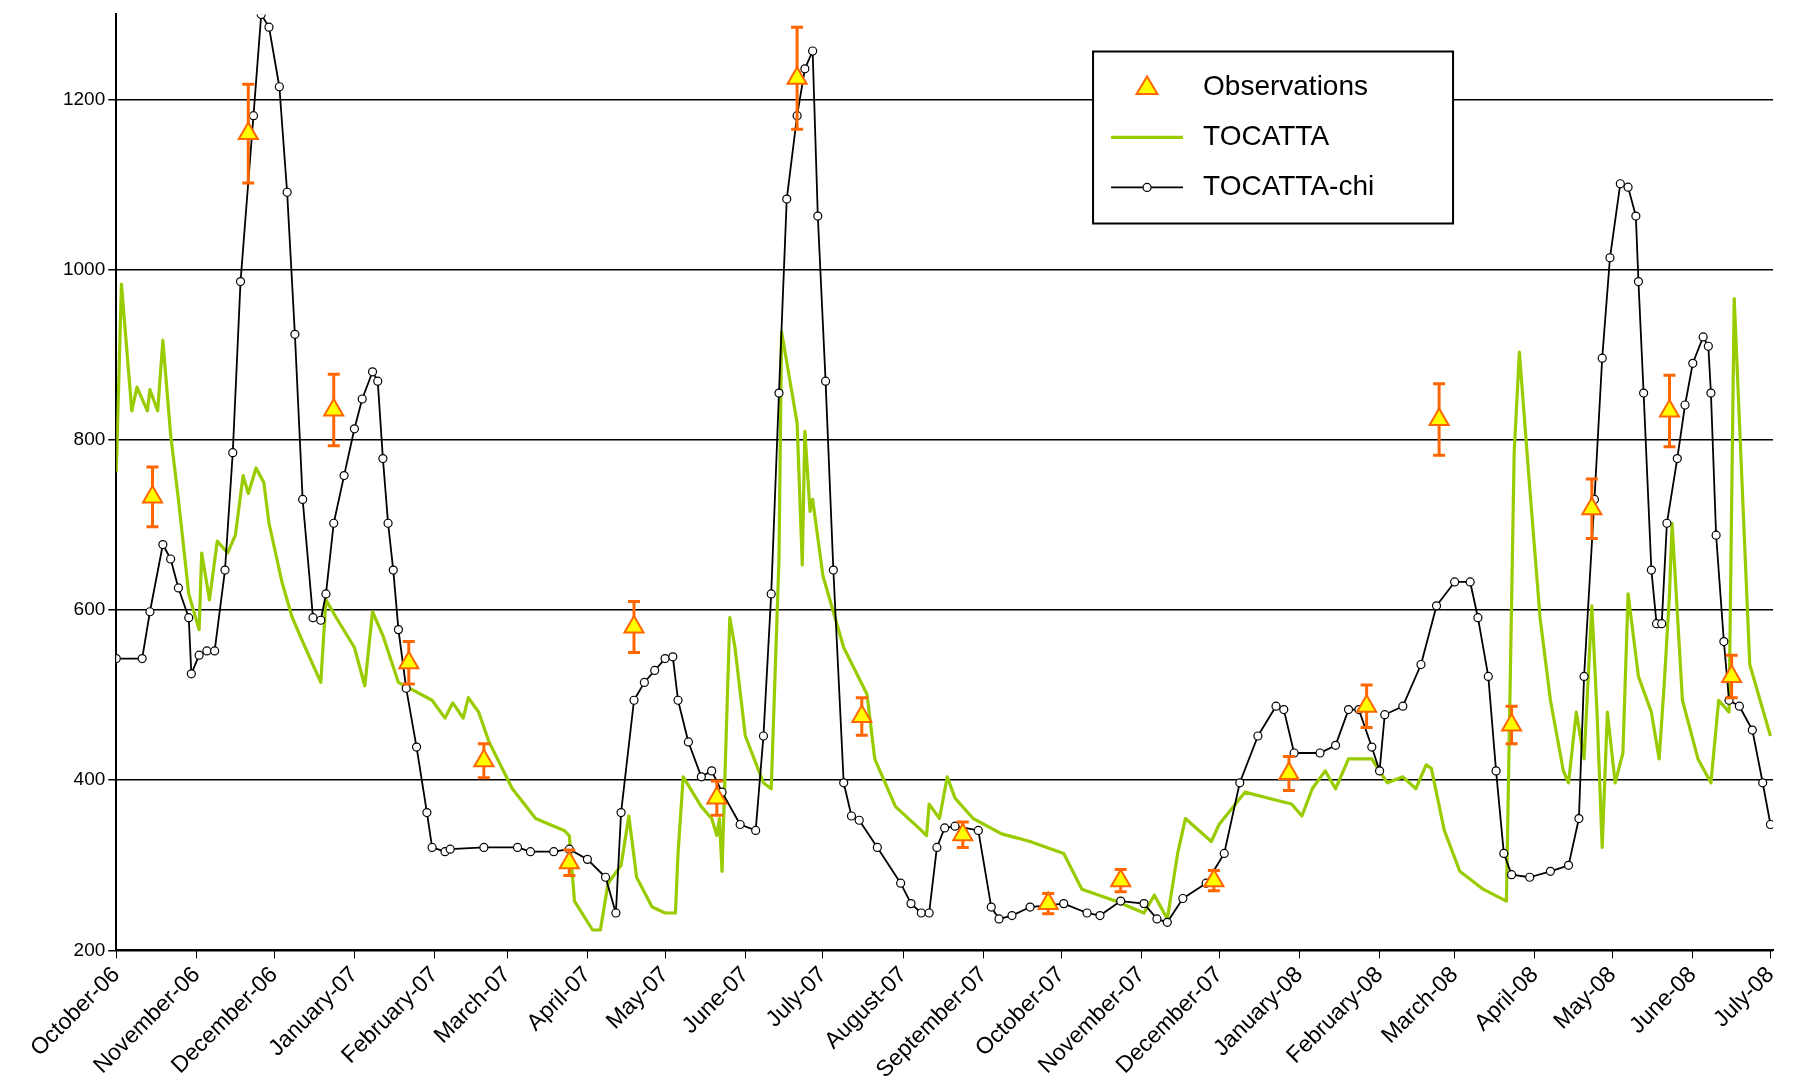 Image resolution: width=1793 pixels, height=1091 pixels. Describe the element at coordinates (89, 779) in the screenshot. I see `y-tick-label: 400` at that location.